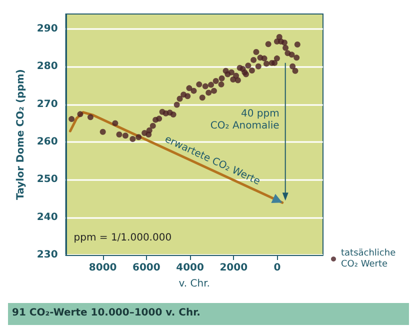 This screenshot has width=417, height=333. Describe the element at coordinates (47, 180) in the screenshot. I see `y-tick-label: 250` at that location.